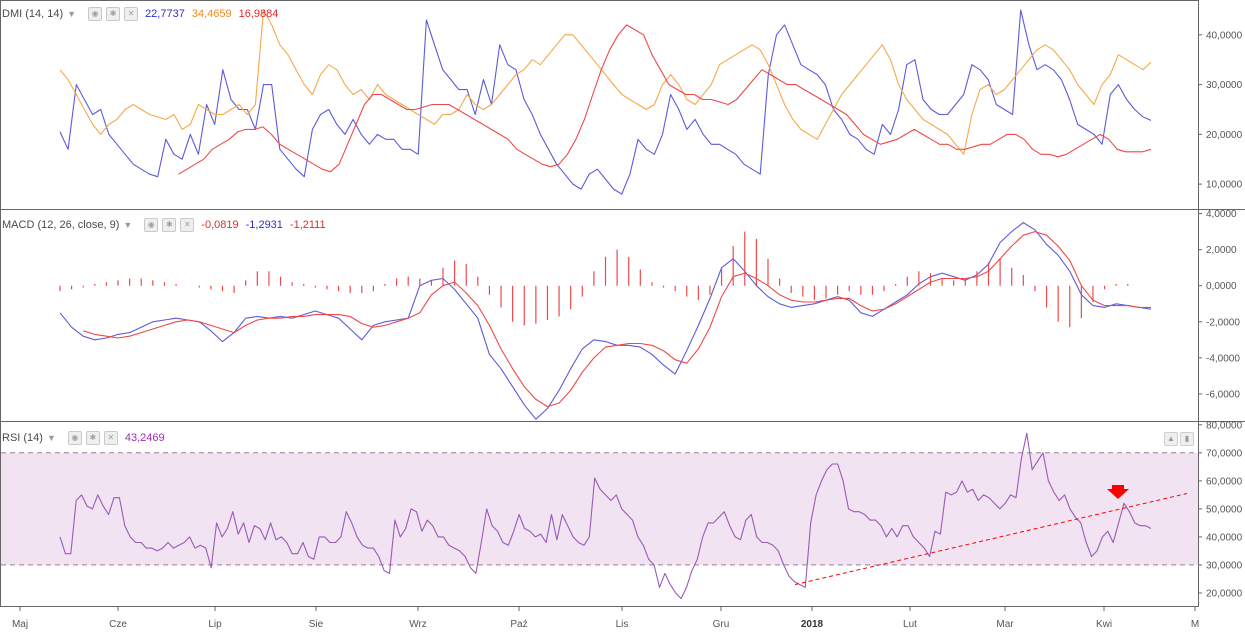 The height and width of the screenshot is (638, 1245). I want to click on x-tick-label: Kwi, so click(1104, 624).